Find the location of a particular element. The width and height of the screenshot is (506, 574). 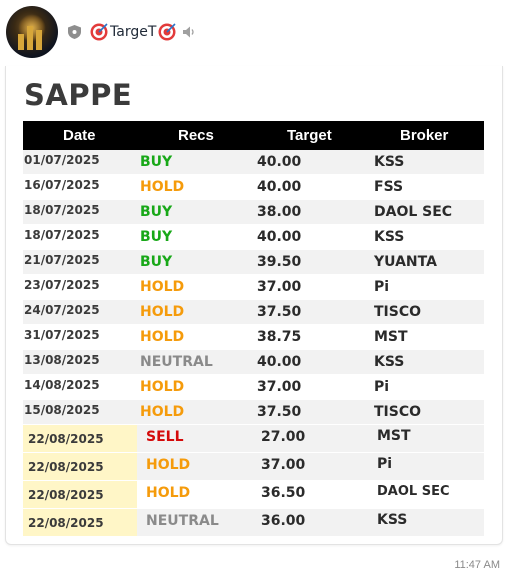

table-row: 13/08/2025 NEUTRAL 40.00 KSS is located at coordinates (253, 362).